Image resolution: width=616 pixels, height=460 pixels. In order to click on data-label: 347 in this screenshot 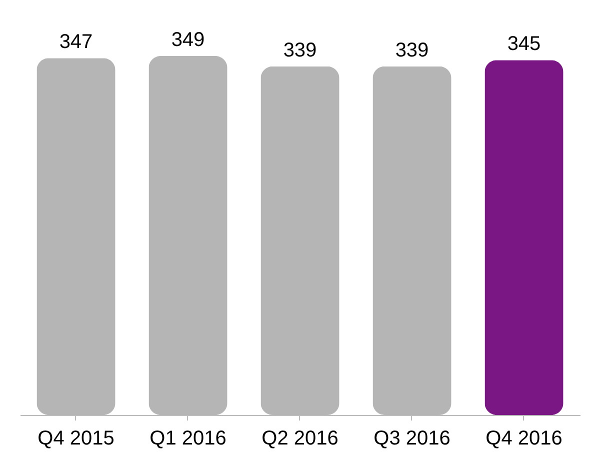, I will do `click(76, 42)`.